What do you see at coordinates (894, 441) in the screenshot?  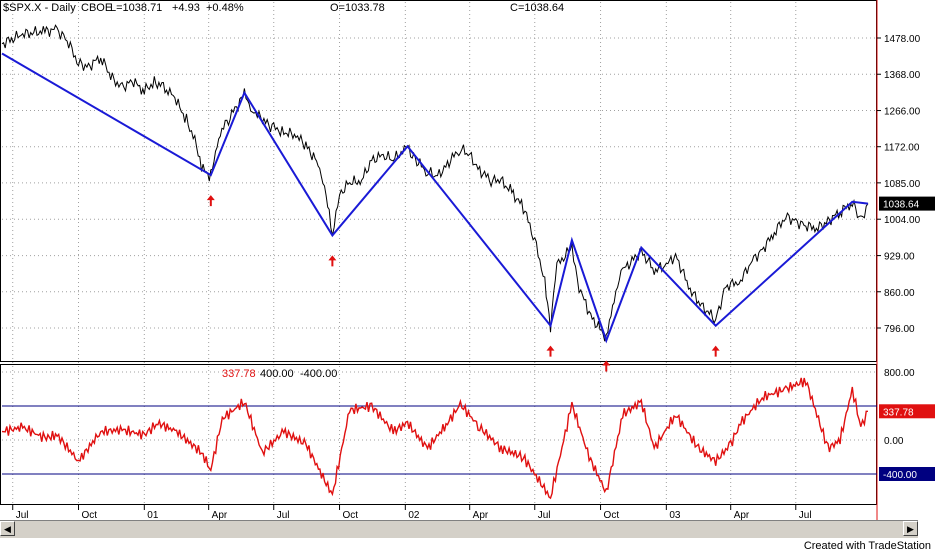 I see `ind-y-tick-label: 0.00` at bounding box center [894, 441].